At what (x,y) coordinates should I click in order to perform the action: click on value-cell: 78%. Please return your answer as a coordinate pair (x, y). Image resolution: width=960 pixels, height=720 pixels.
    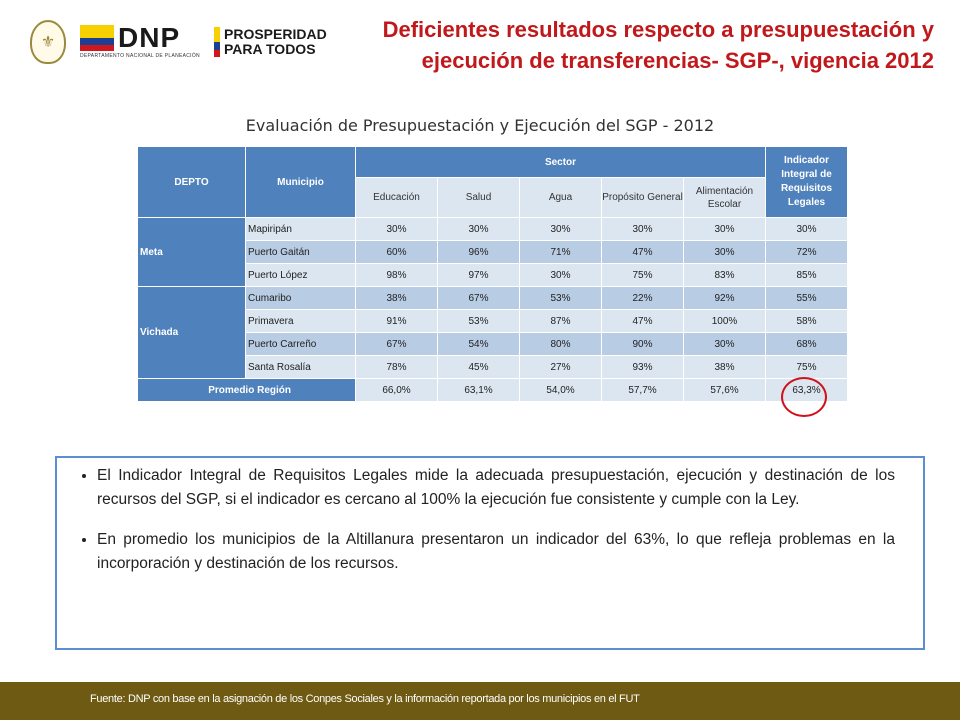
    Looking at the image, I should click on (396, 367).